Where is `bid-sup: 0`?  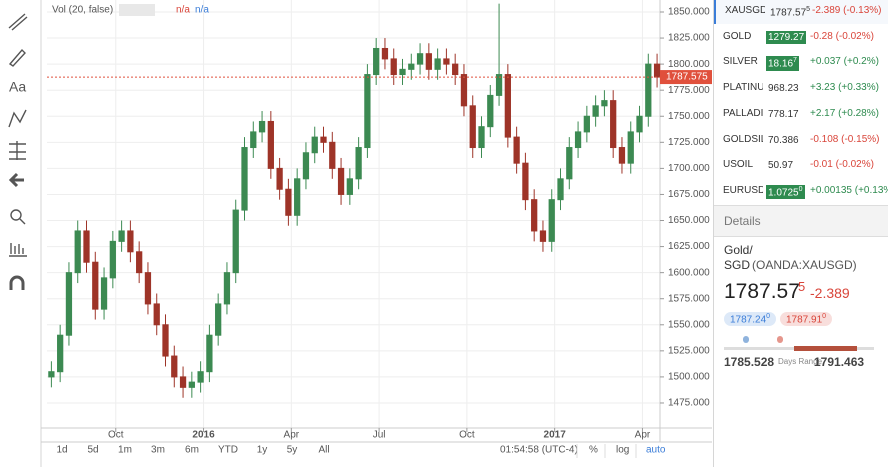
bid-sup: 0 is located at coordinates (768, 316).